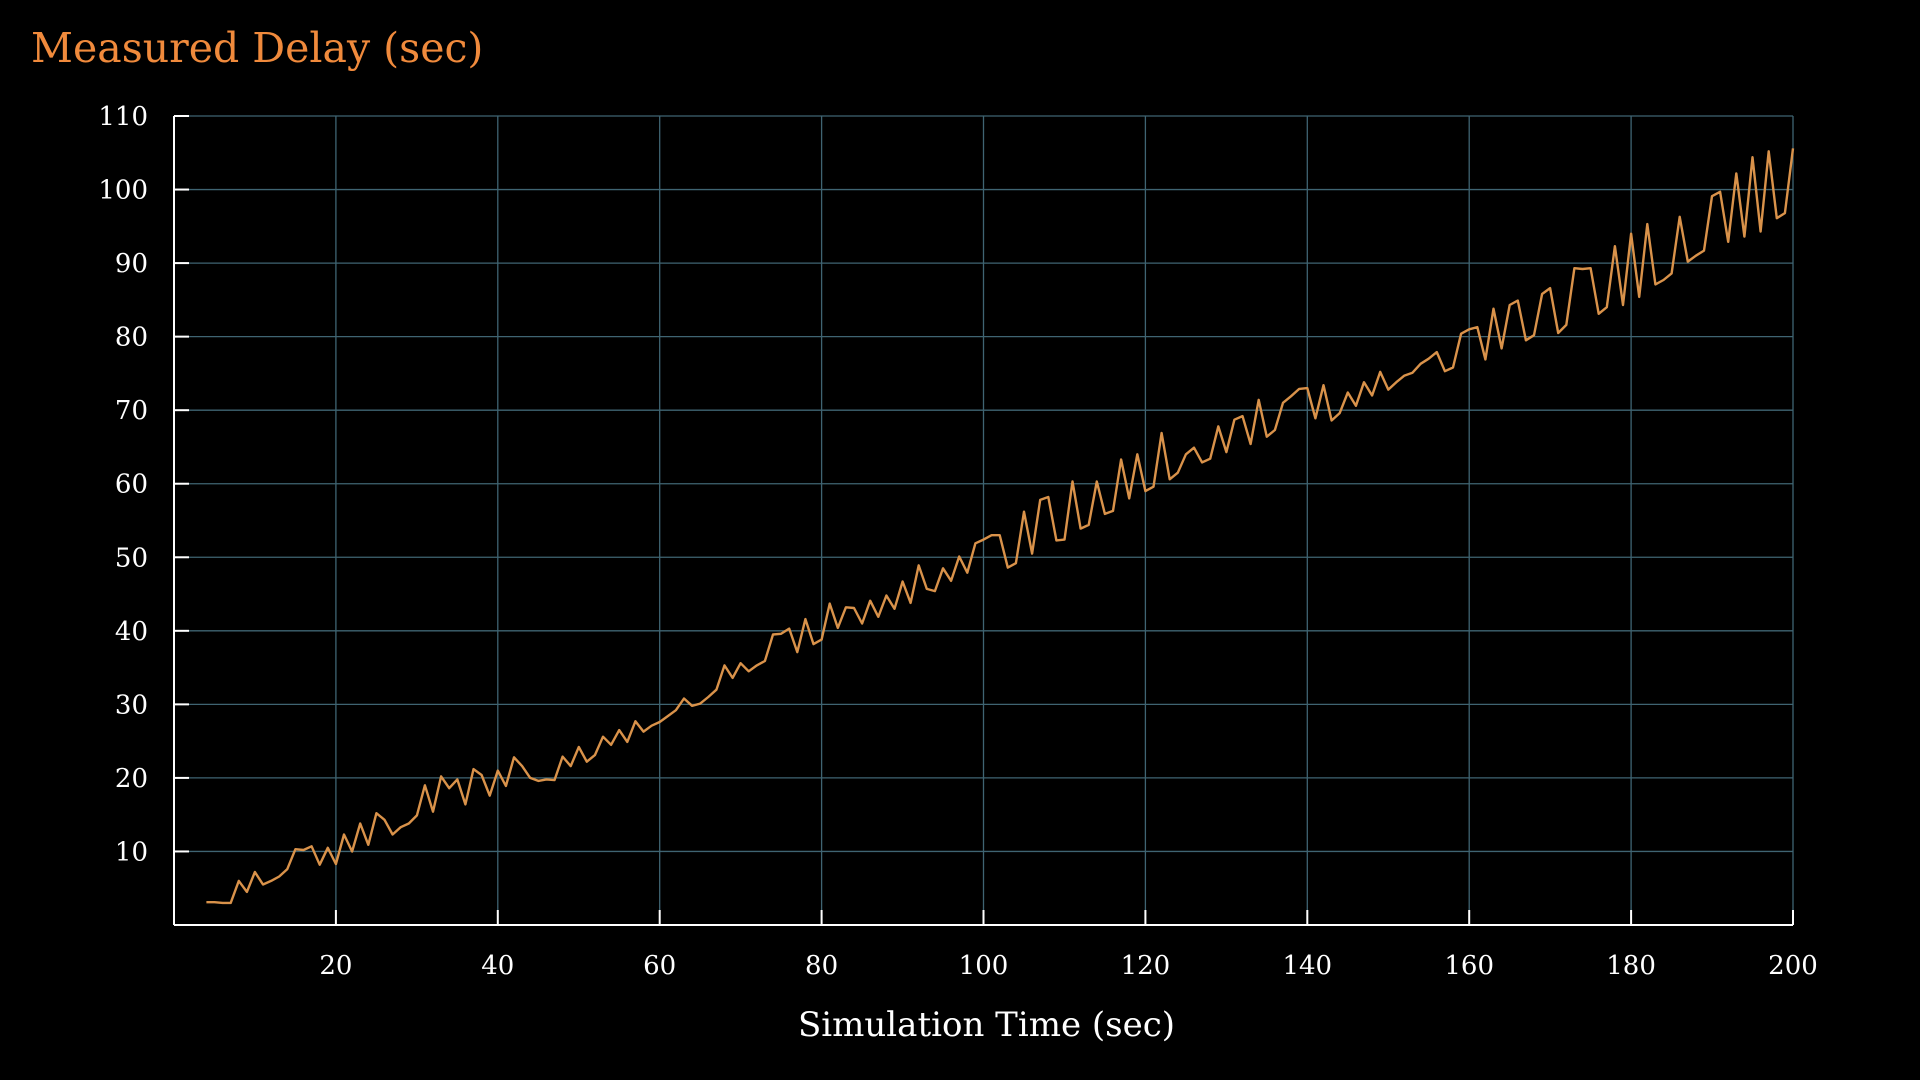 Image resolution: width=1920 pixels, height=1080 pixels. I want to click on x-tick-label: 20, so click(335, 966).